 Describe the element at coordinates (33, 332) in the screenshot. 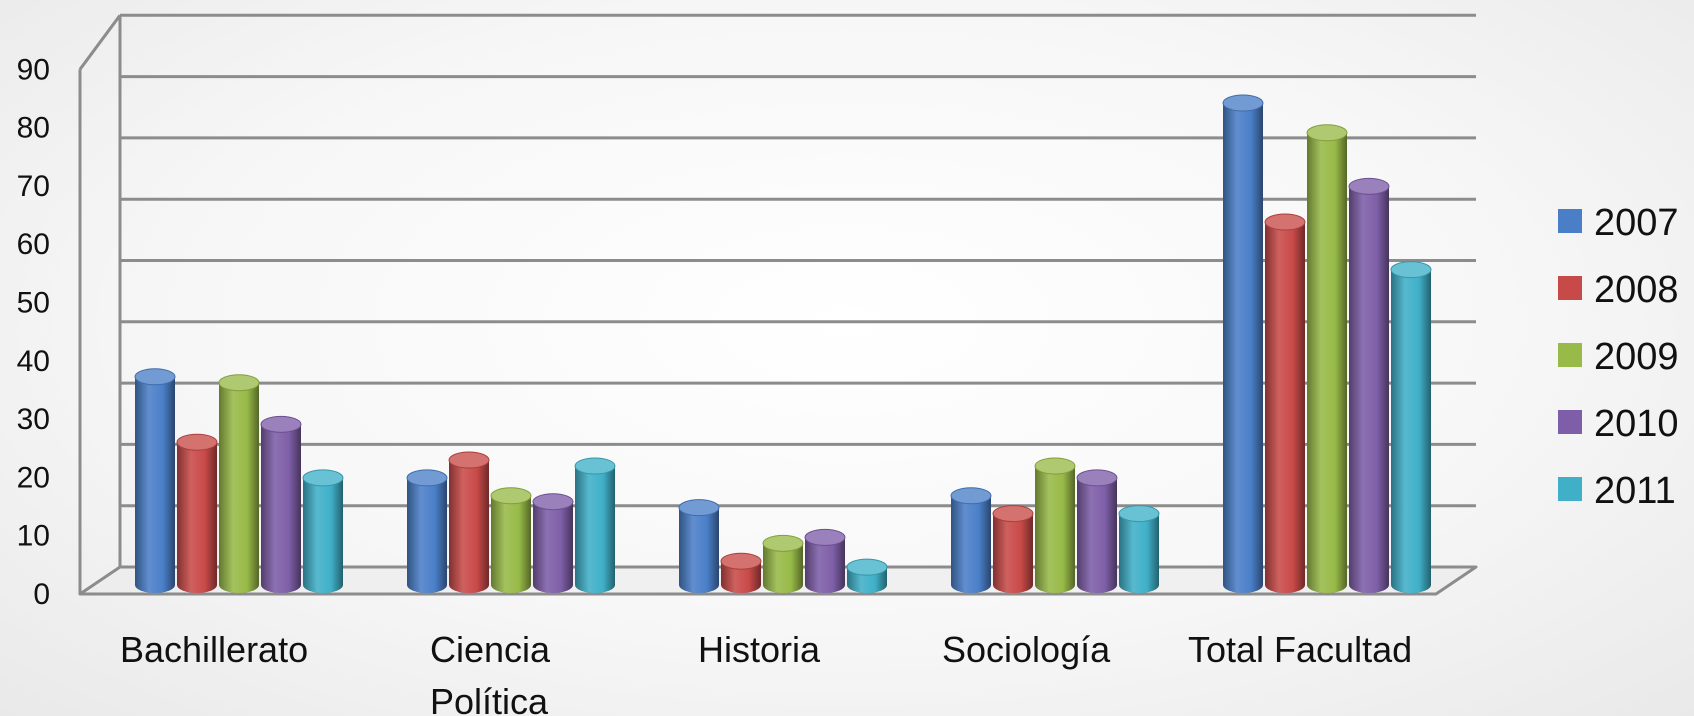

I see `y-axis-tick-labels: 0 10 20 30 40 50 60 70 80 90` at that location.